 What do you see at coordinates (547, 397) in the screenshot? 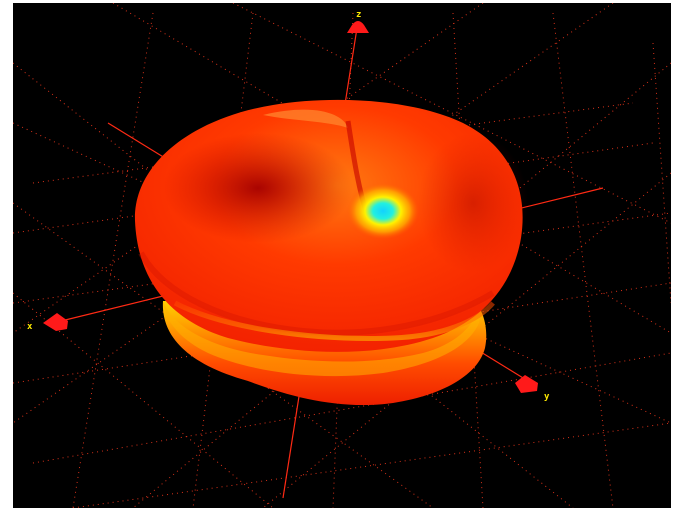
I see `y-axis-label: y` at bounding box center [547, 397].